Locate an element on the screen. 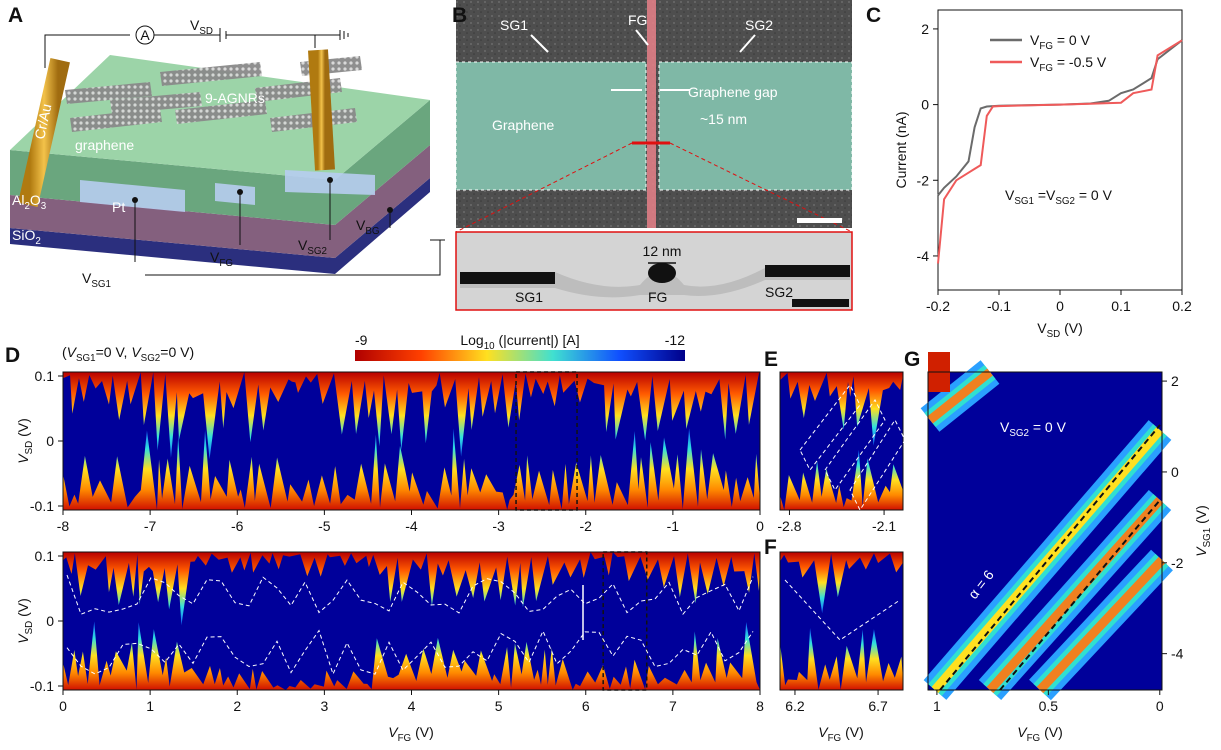 The height and width of the screenshot is (750, 1221). text-run: (|current|) [A] is located at coordinates (537, 340).